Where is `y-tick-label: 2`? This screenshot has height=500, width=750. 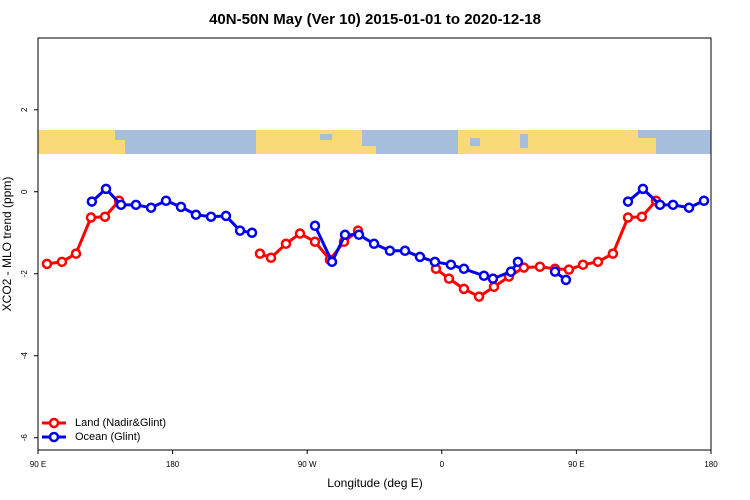 y-tick-label: 2 is located at coordinates (24, 109).